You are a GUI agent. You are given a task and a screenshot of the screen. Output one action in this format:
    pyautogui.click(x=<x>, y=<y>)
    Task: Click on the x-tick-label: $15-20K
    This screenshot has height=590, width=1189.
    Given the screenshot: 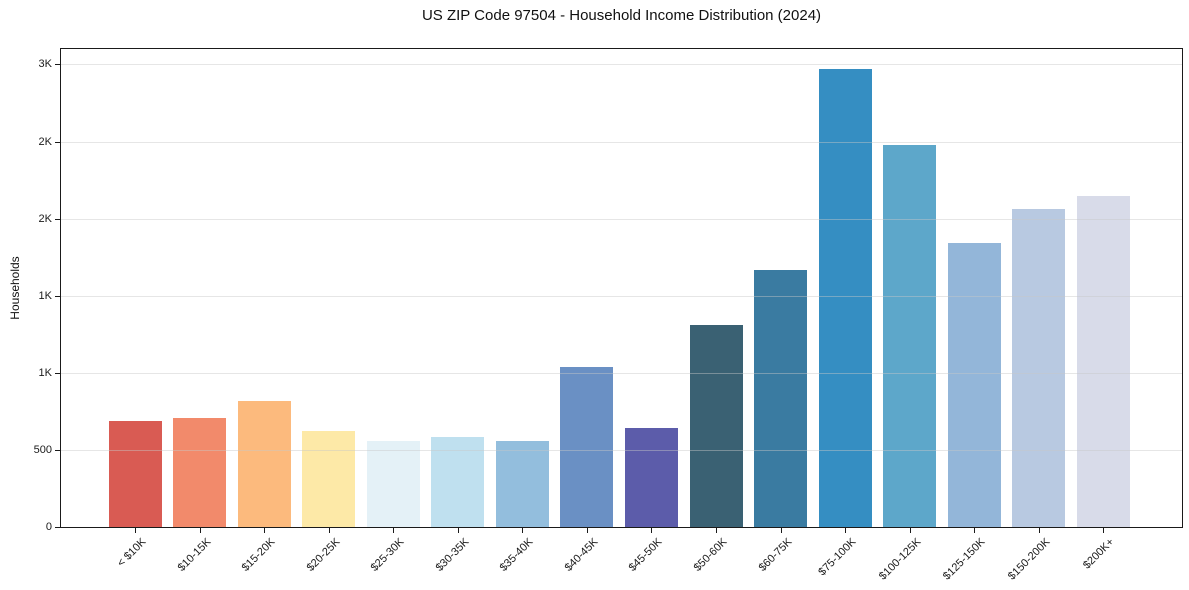 What is the action you would take?
    pyautogui.click(x=258, y=555)
    